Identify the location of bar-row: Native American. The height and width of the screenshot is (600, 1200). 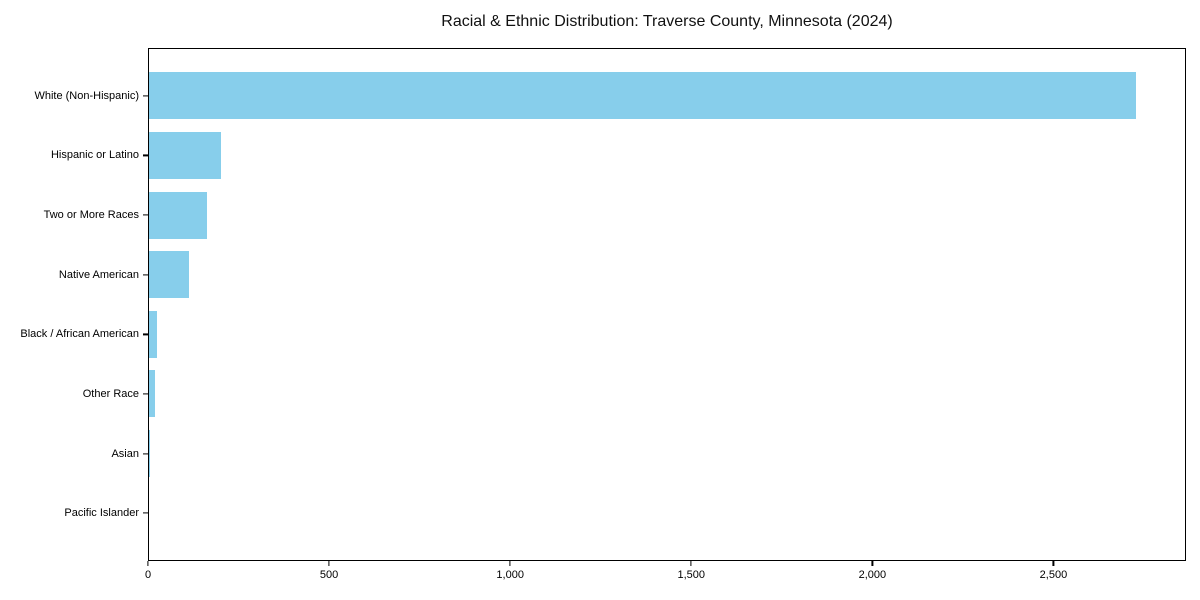
(622, 275).